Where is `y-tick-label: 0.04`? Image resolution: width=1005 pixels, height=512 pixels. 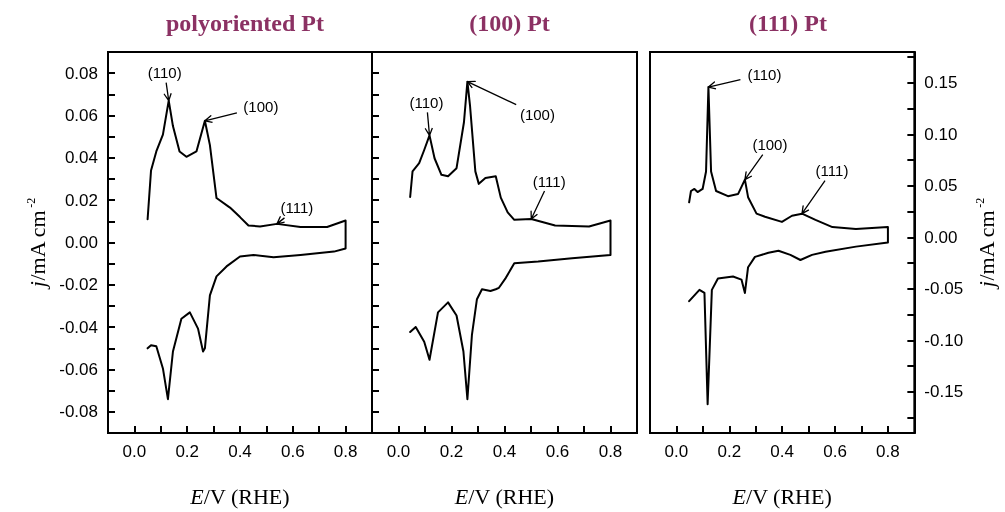
y-tick-label: 0.04 is located at coordinates (81, 158).